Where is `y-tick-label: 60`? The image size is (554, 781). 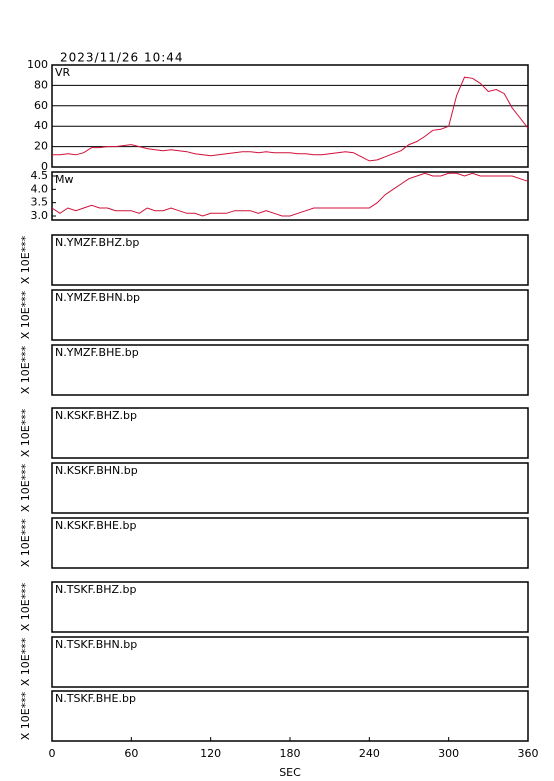 y-tick-label: 60 is located at coordinates (41, 105).